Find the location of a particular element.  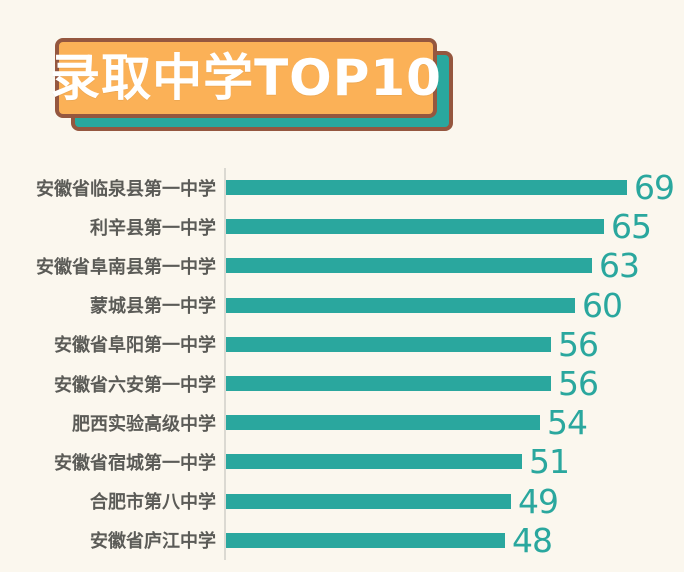

chart-row: 安徽省阜南县第一中学 63 is located at coordinates (342, 265).